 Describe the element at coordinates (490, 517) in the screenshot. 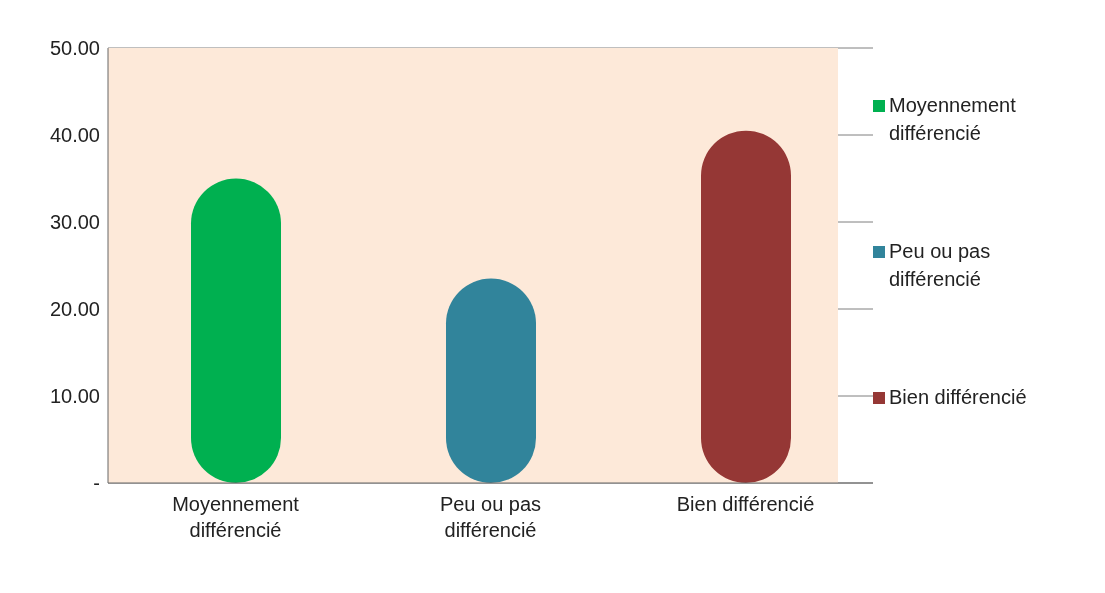

I see `x-tick-label: Peu ou pas différencié` at that location.